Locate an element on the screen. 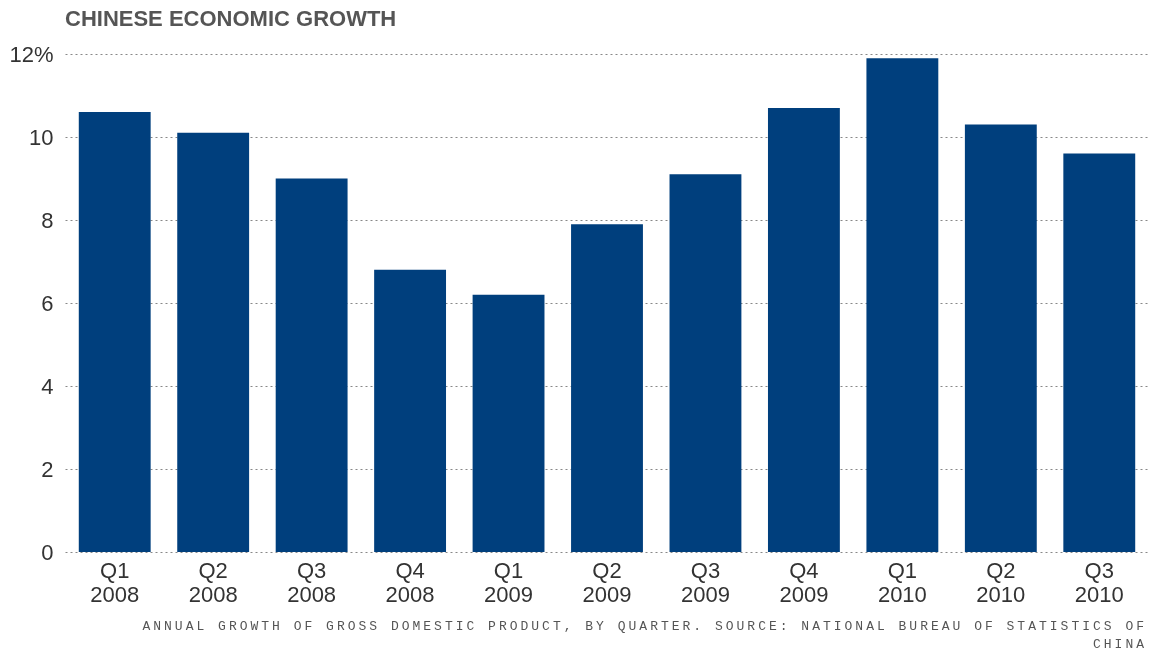 The width and height of the screenshot is (1155, 656). x-tick-label: Q1 2009 is located at coordinates (509, 582).